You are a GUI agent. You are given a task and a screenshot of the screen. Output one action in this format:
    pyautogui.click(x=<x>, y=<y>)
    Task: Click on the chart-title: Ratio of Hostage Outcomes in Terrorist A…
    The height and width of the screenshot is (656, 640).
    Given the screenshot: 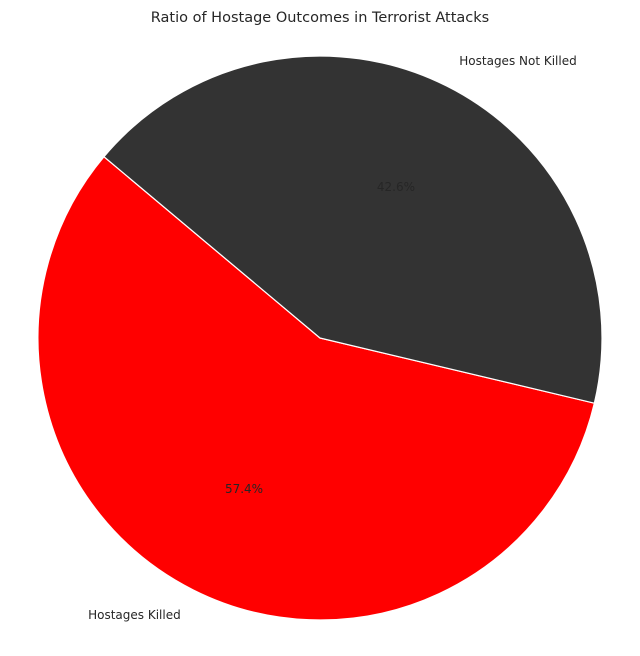 What is the action you would take?
    pyautogui.click(x=320, y=18)
    